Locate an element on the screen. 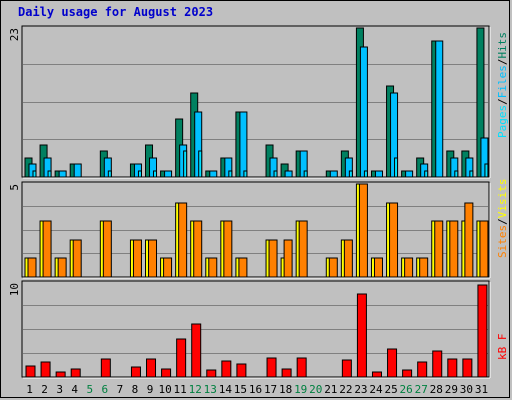 This screenshot has height=400, width=512. x-tick-label-day-26: 26 is located at coordinates (406, 389).